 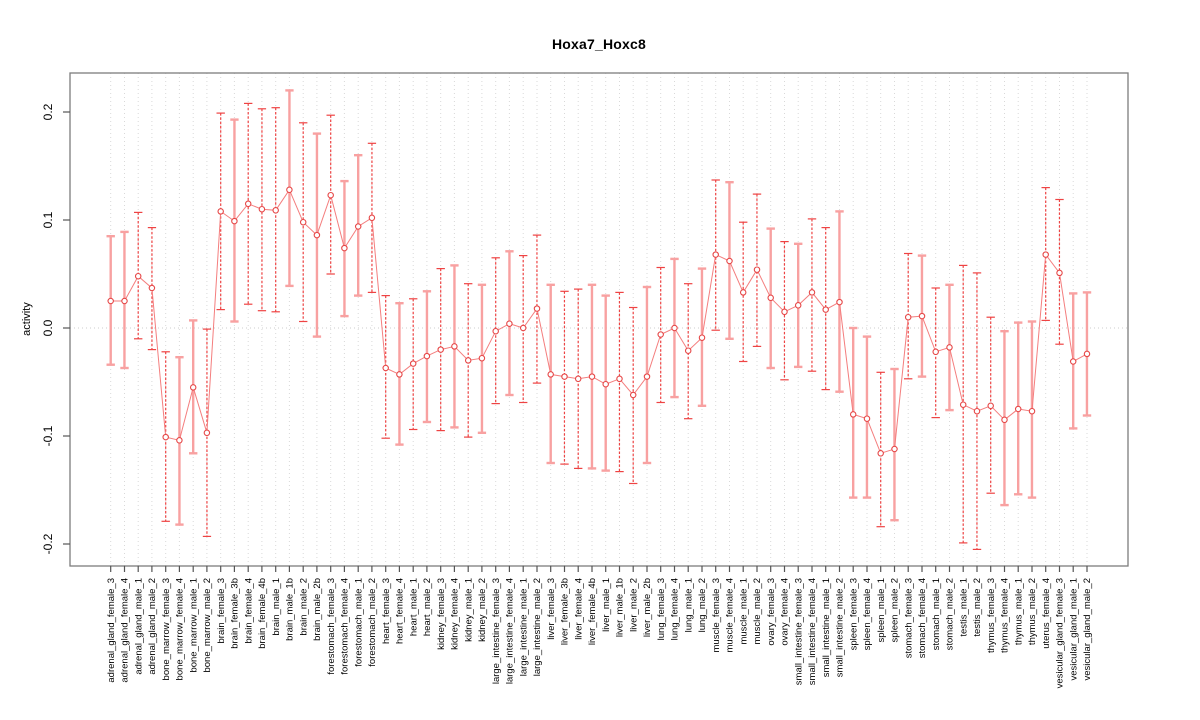 I want to click on x-category-label: muscle_female_4, so click(x=730, y=615).